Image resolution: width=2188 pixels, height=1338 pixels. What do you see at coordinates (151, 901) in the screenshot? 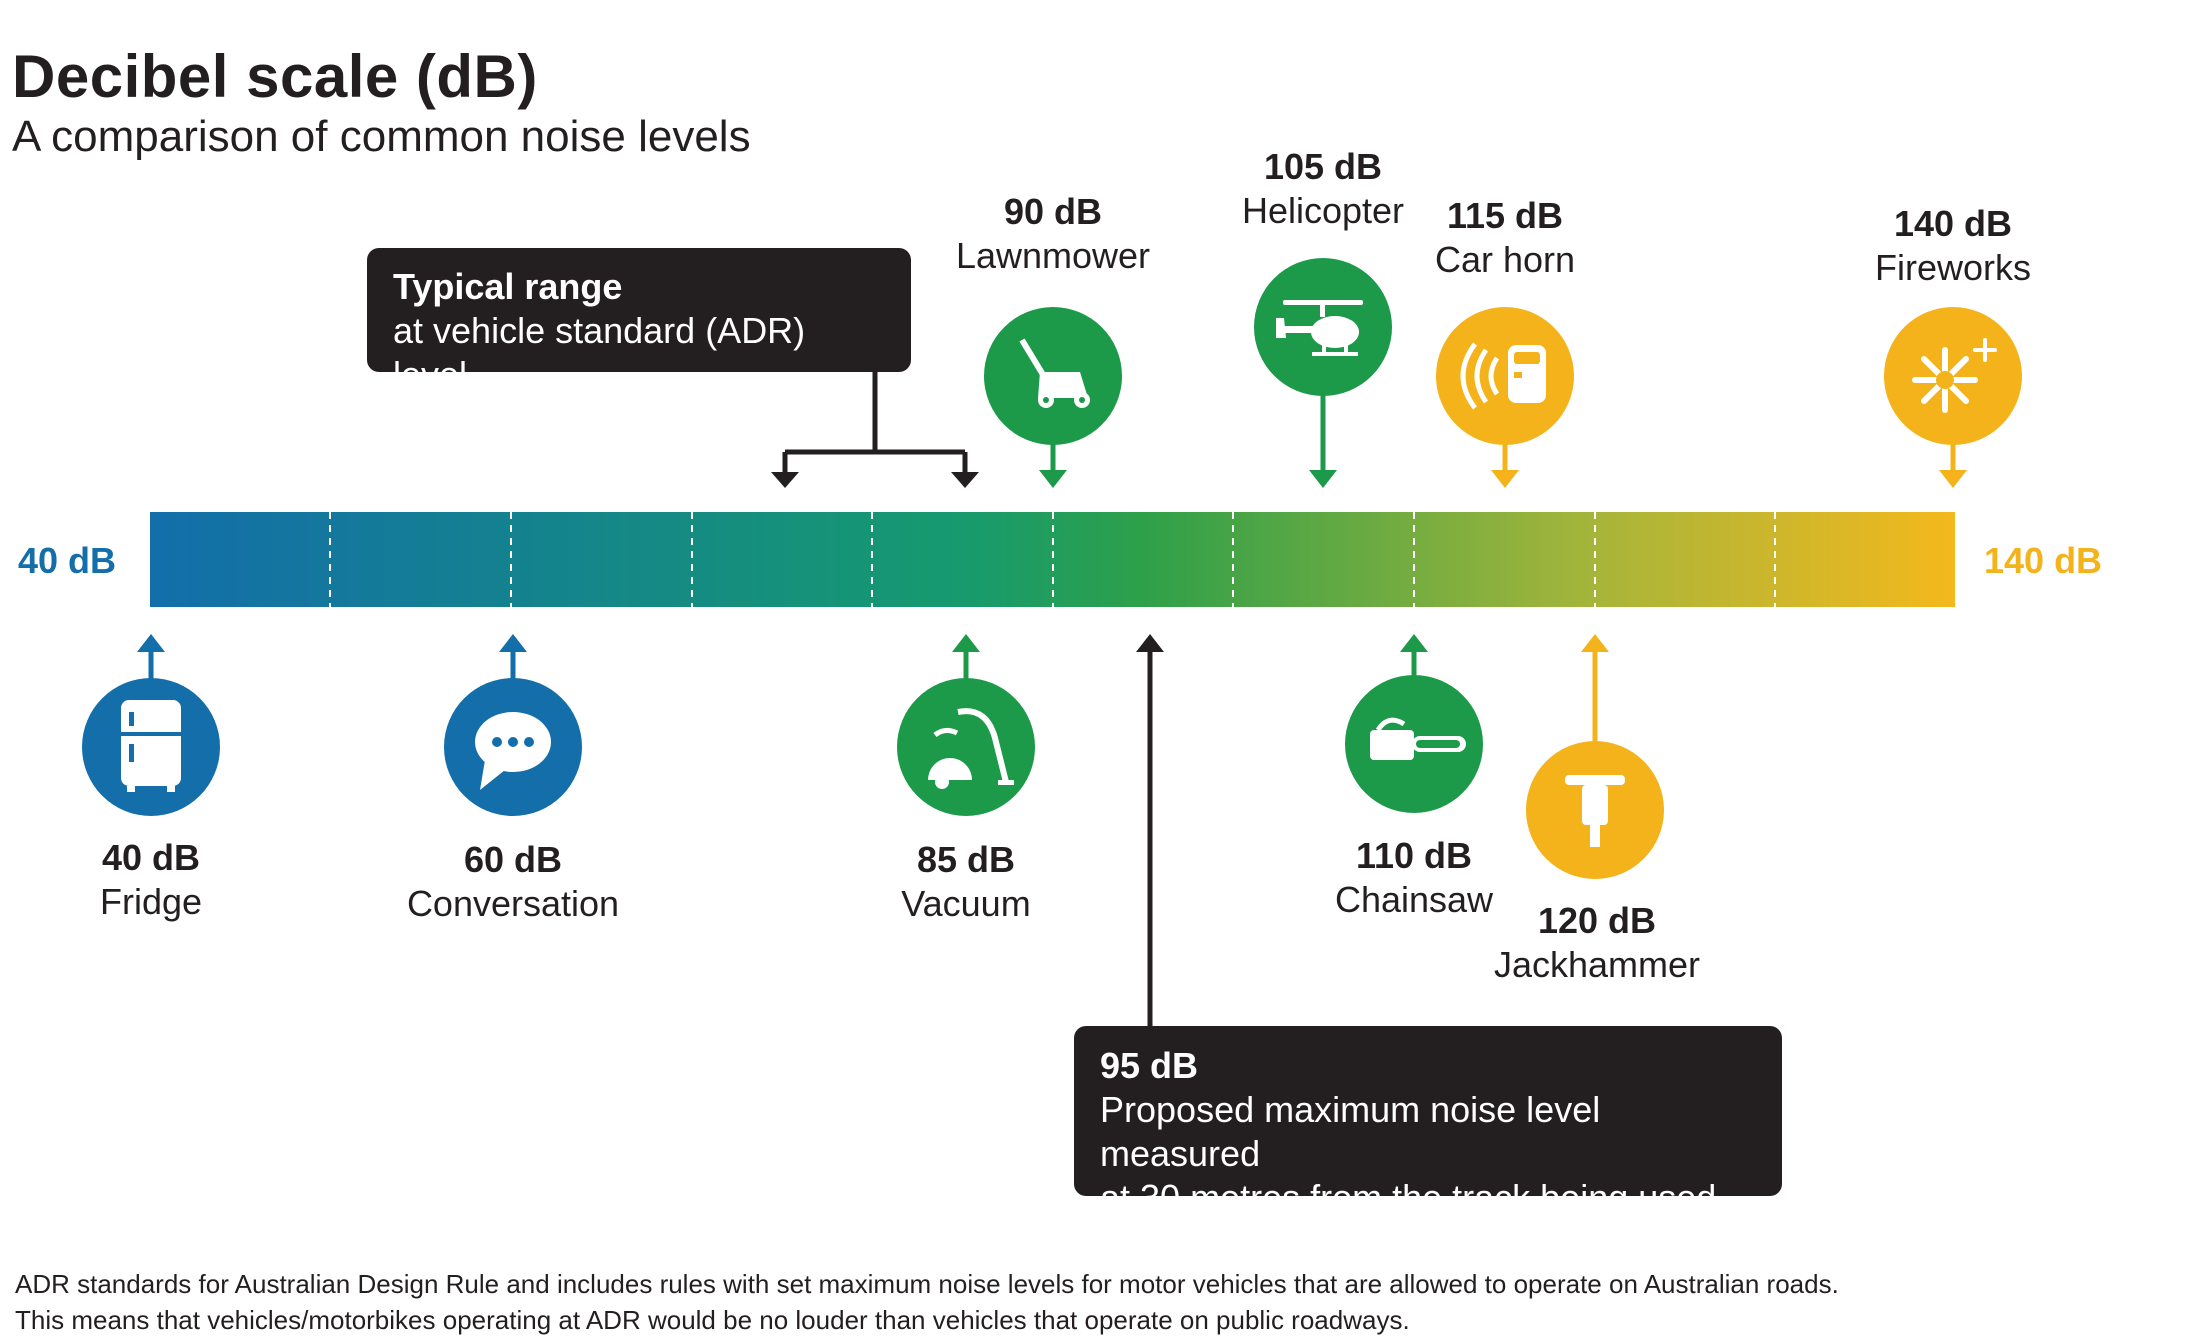
I see `fridge-name: Fridge` at bounding box center [151, 901].